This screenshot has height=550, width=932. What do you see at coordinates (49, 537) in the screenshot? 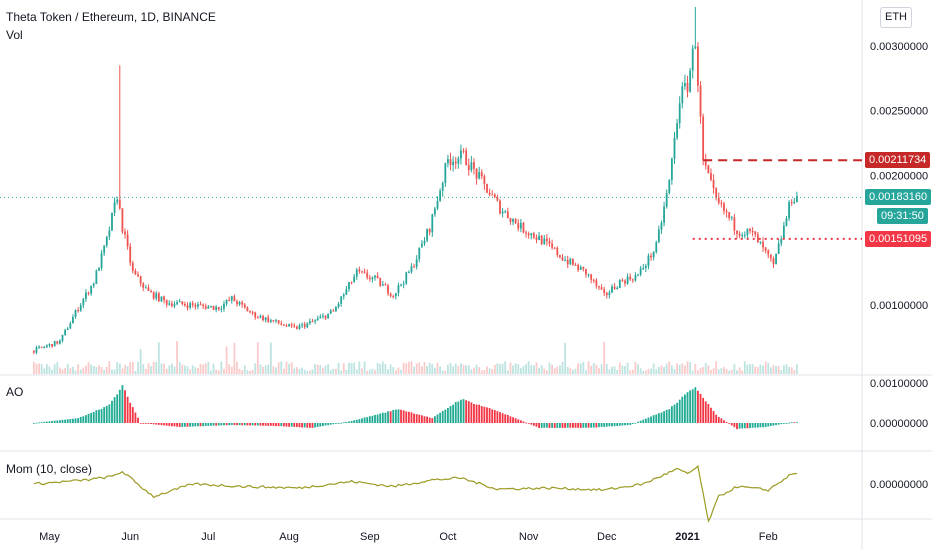
I see `time-tick-label: May` at bounding box center [49, 537].